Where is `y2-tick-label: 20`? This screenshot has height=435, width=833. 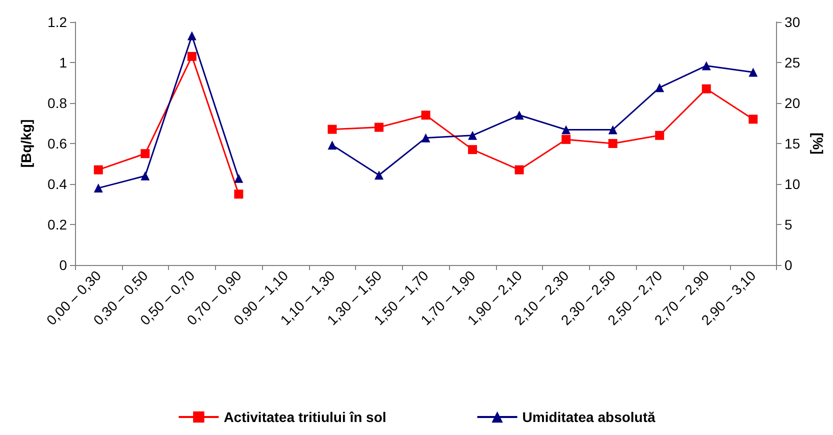 y2-tick-label: 20 is located at coordinates (792, 103).